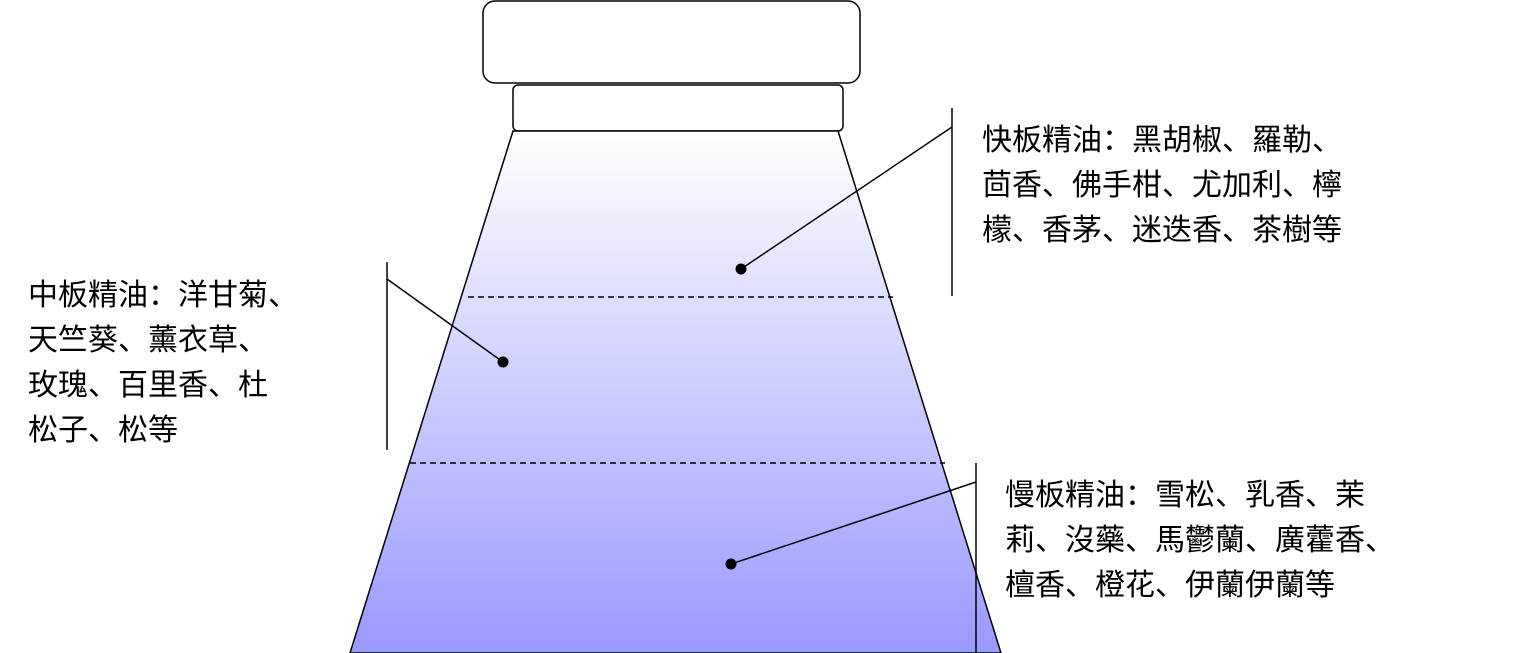 Image resolution: width=1514 pixels, height=653 pixels. What do you see at coordinates (853, 523) in the screenshot?
I see `base-note-pointer` at bounding box center [853, 523].